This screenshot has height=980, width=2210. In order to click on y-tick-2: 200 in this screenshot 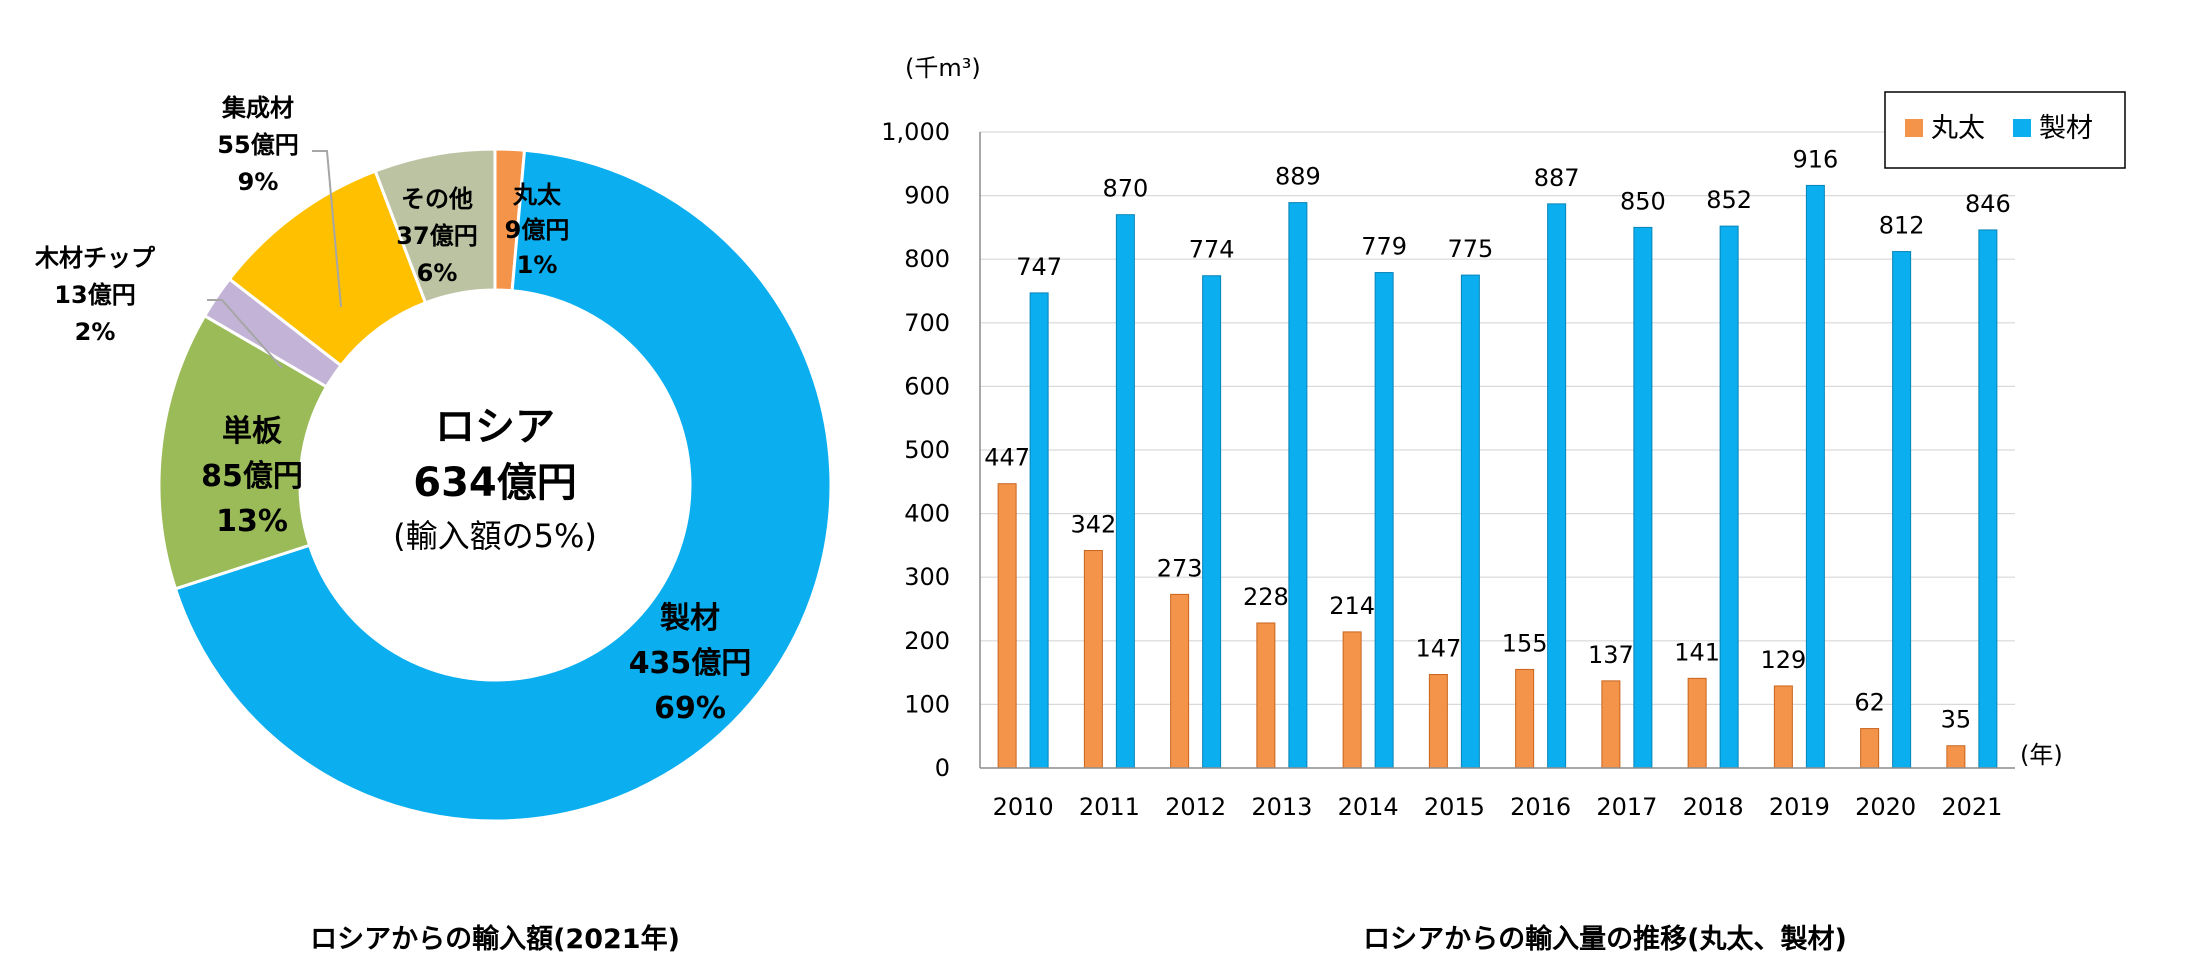, I will do `click(927, 641)`.